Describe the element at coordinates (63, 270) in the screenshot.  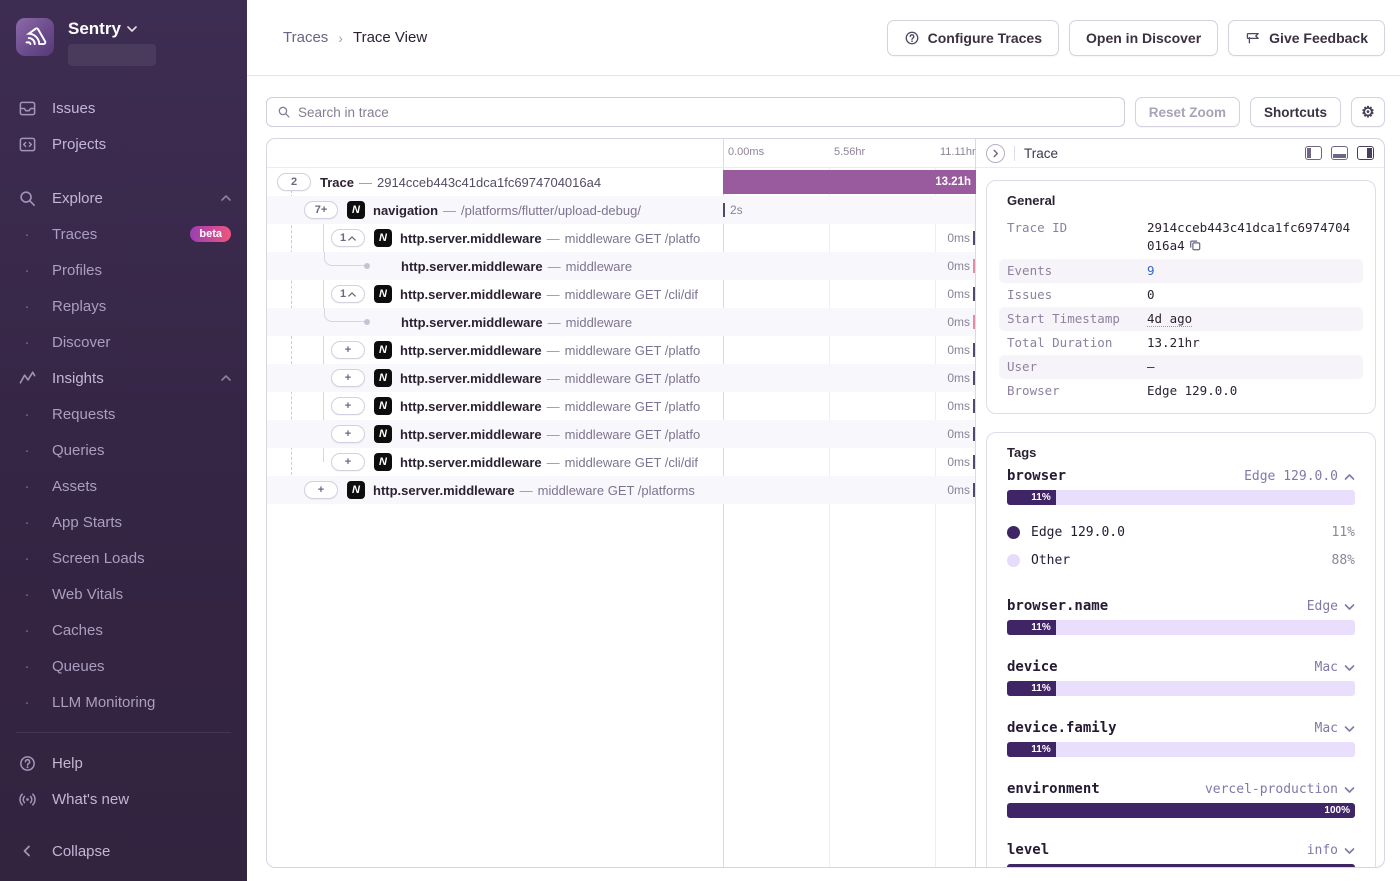
I see `sidebar-item-profiles: · Profiles` at that location.